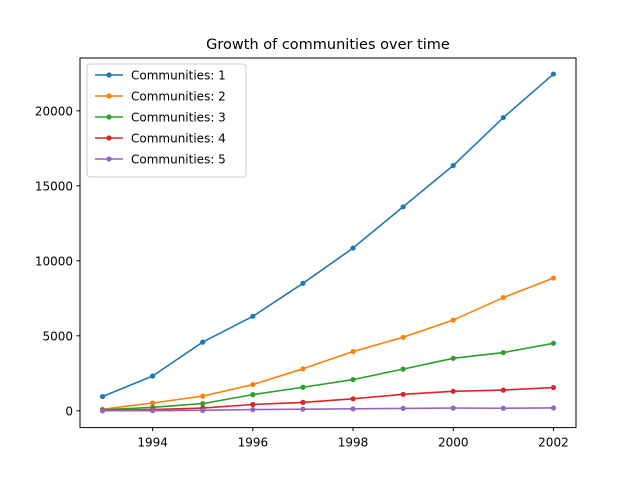 The height and width of the screenshot is (480, 640). I want to click on legend-label: Communities: 1, so click(178, 76).